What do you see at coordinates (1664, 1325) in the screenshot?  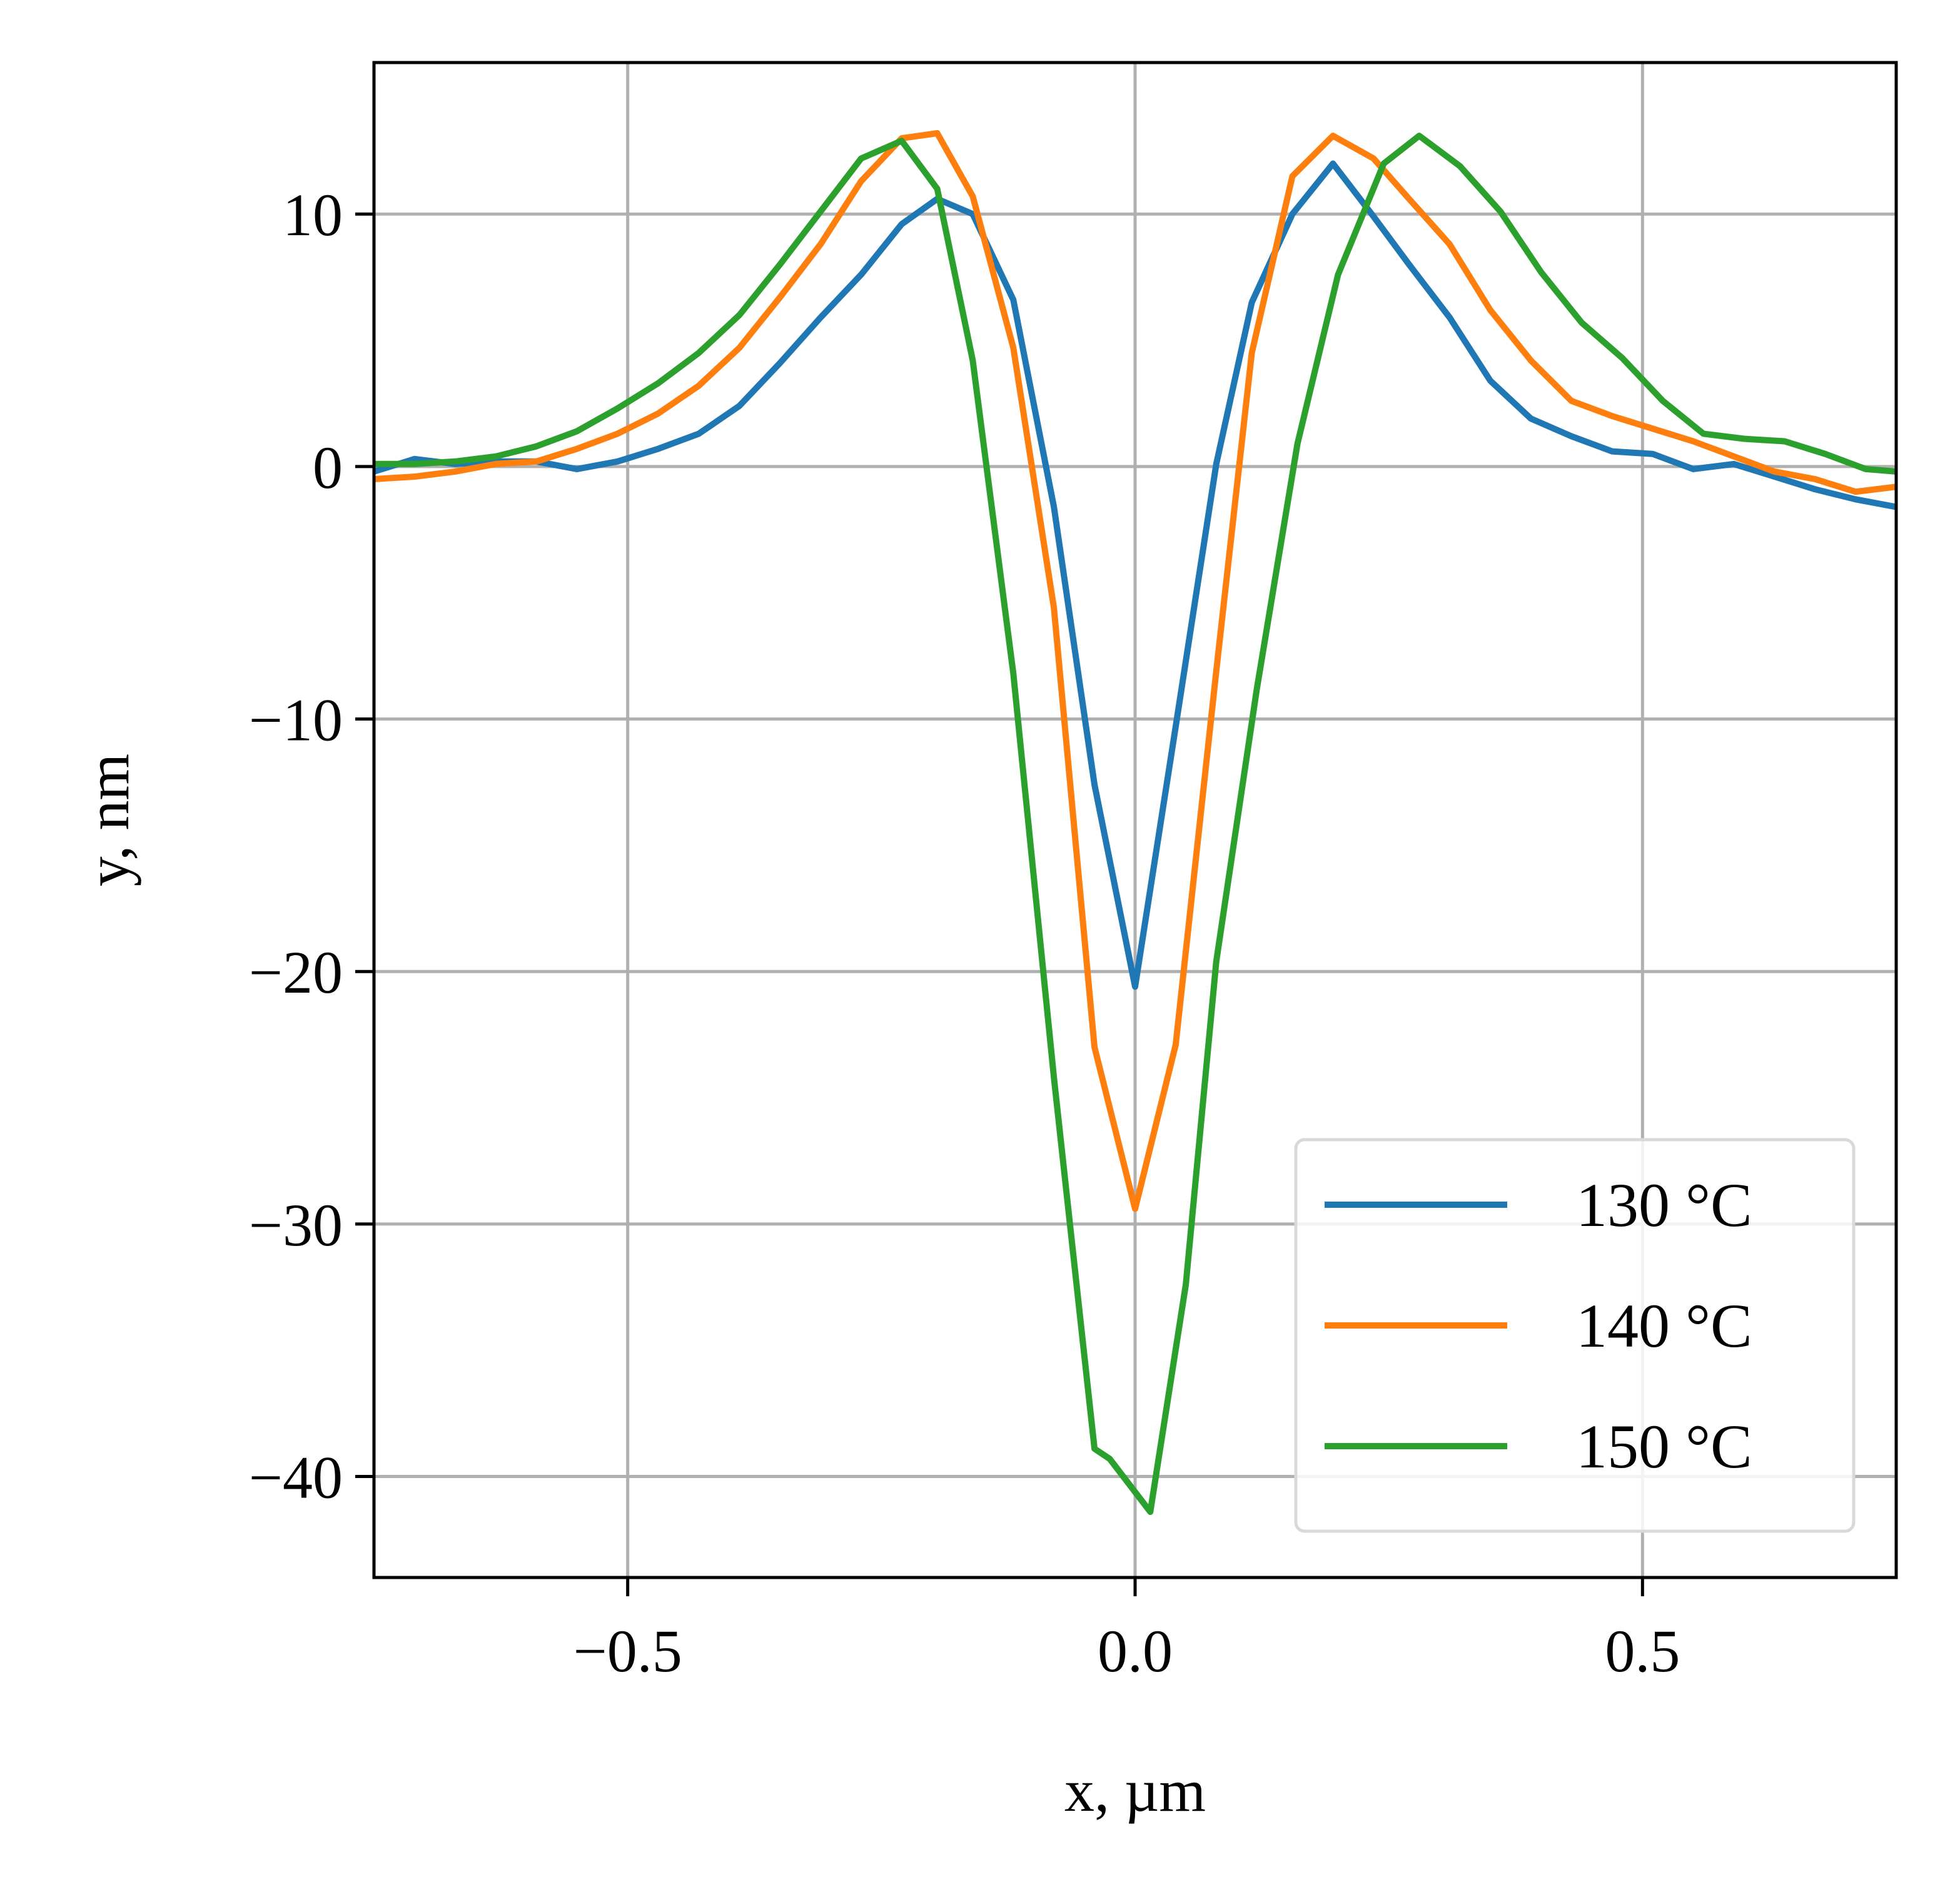 I see `legend-label-2: 140 °C` at bounding box center [1664, 1325].